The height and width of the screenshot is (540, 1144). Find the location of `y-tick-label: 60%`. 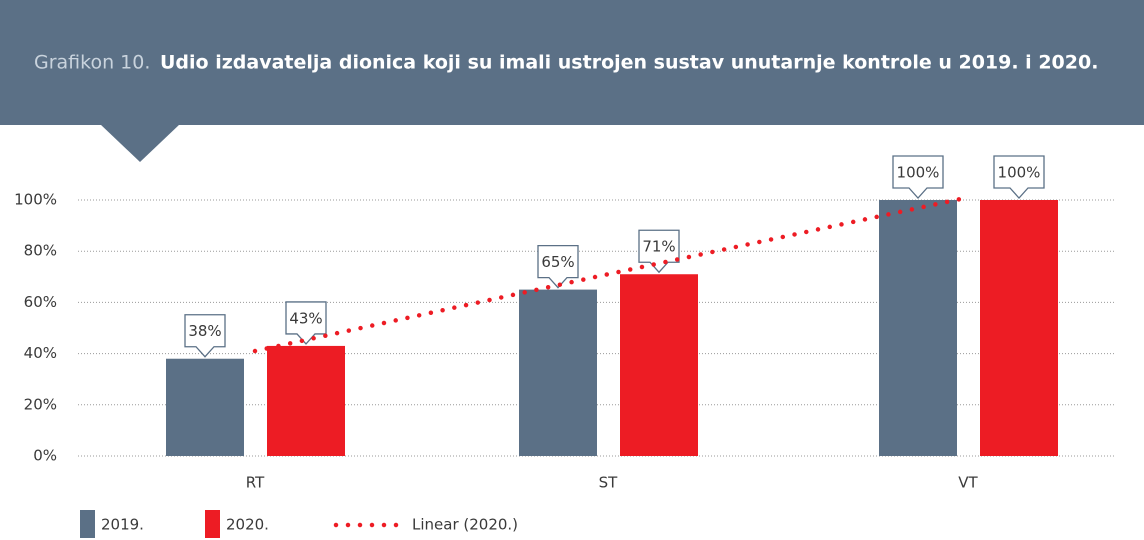

y-tick-label: 60% is located at coordinates (40, 302).